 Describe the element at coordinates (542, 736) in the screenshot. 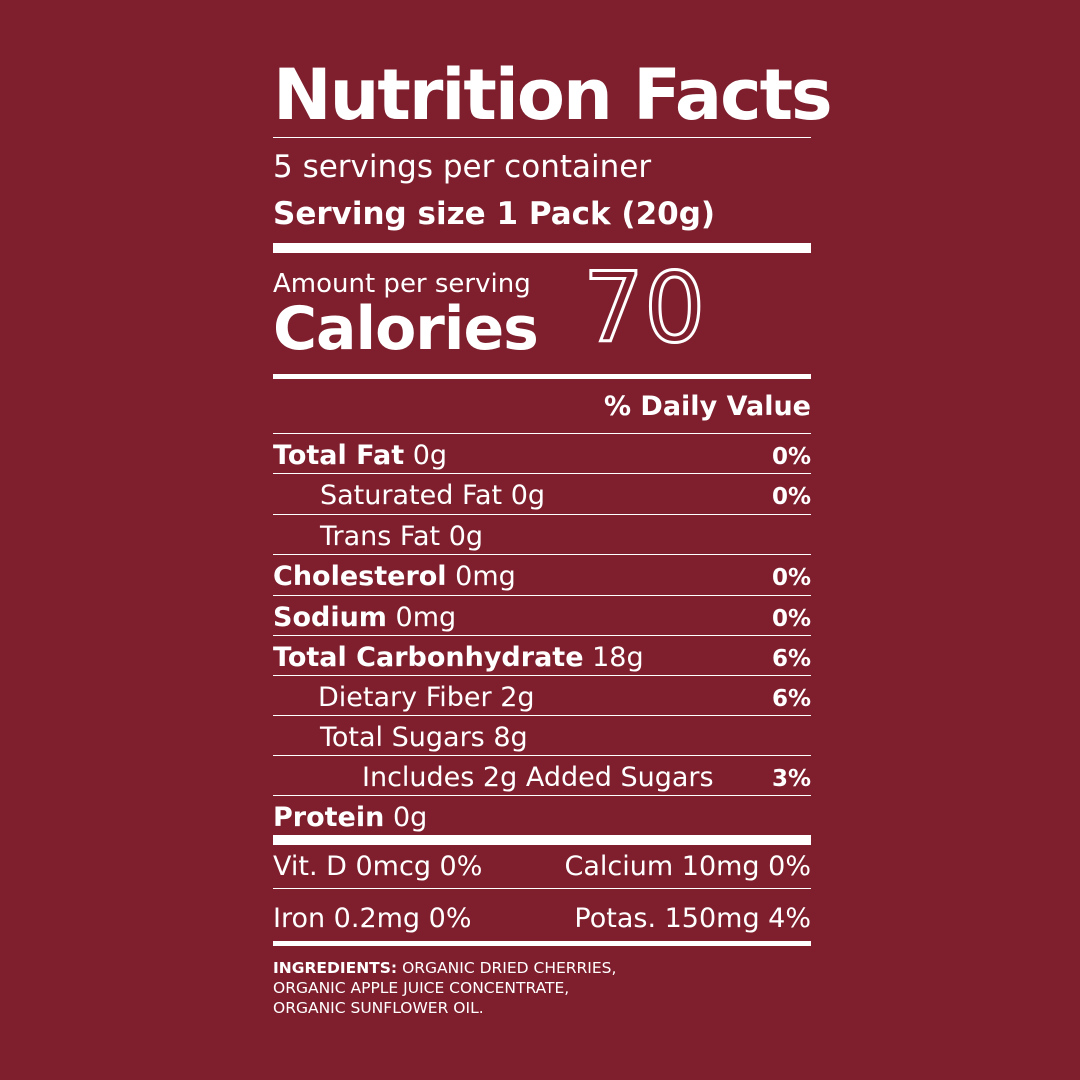

I see `nutrient-row-total-sugars: Total Sugars 8g` at that location.